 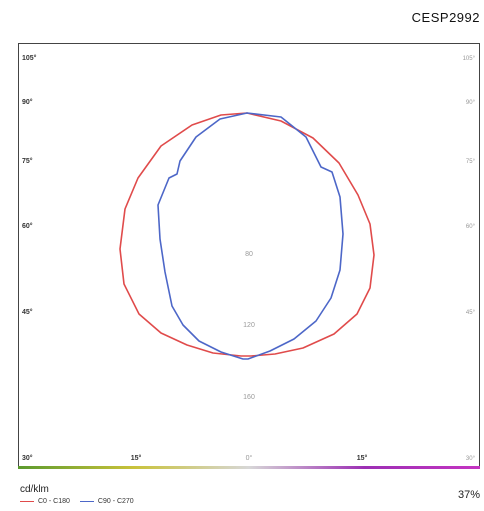 What do you see at coordinates (77, 501) in the screenshot?
I see `legend: C0 - C180 C90 - C270` at bounding box center [77, 501].